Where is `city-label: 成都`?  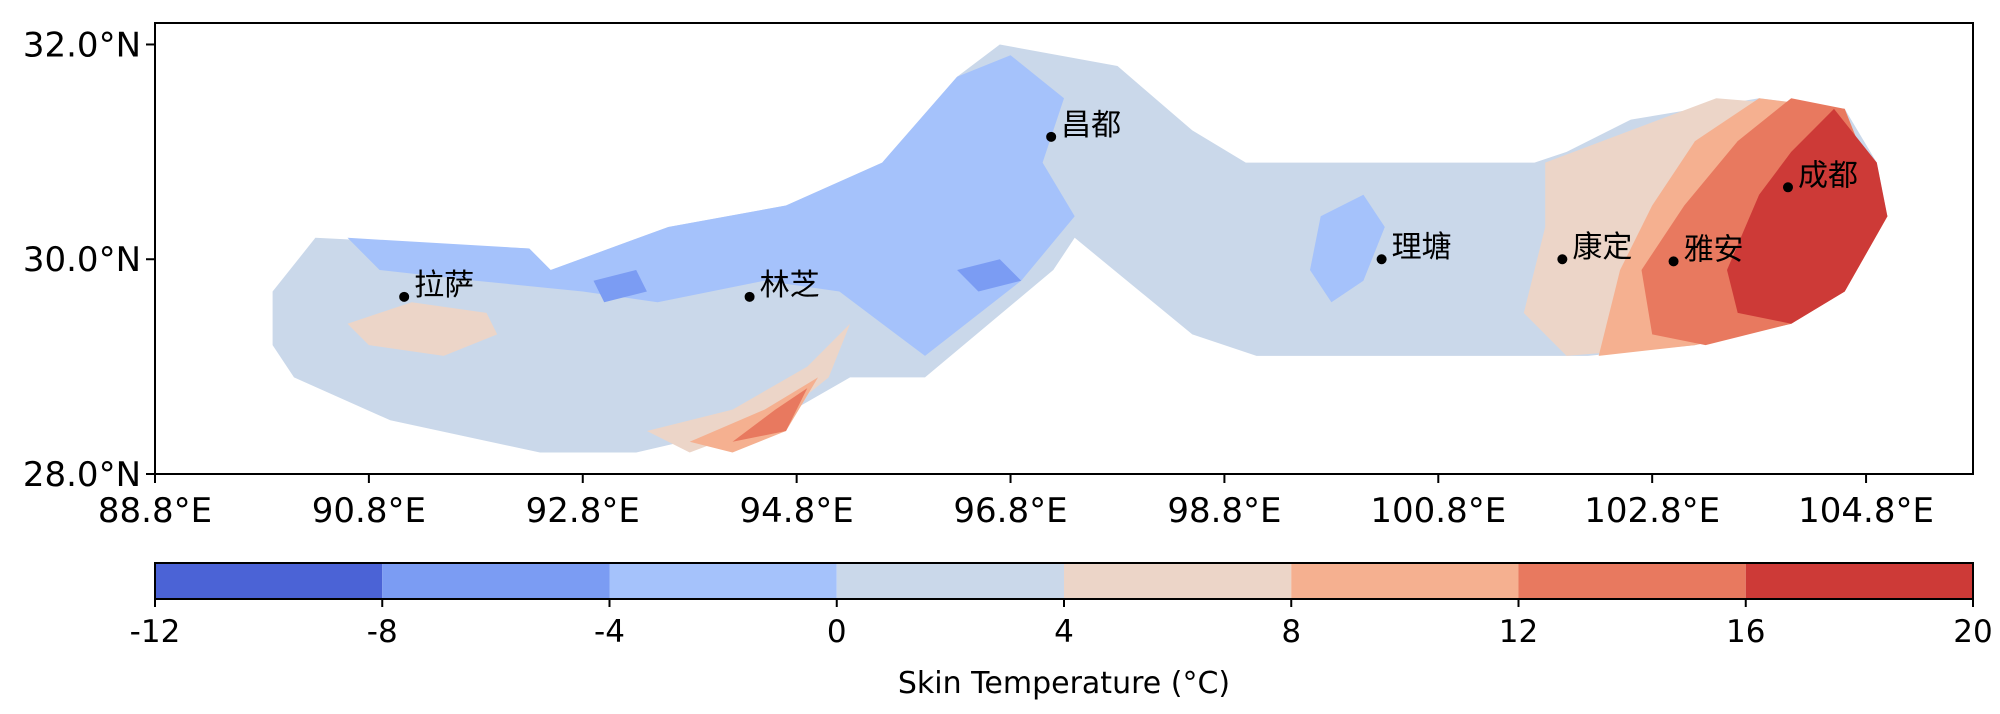 city-label: 成都 is located at coordinates (1828, 175).